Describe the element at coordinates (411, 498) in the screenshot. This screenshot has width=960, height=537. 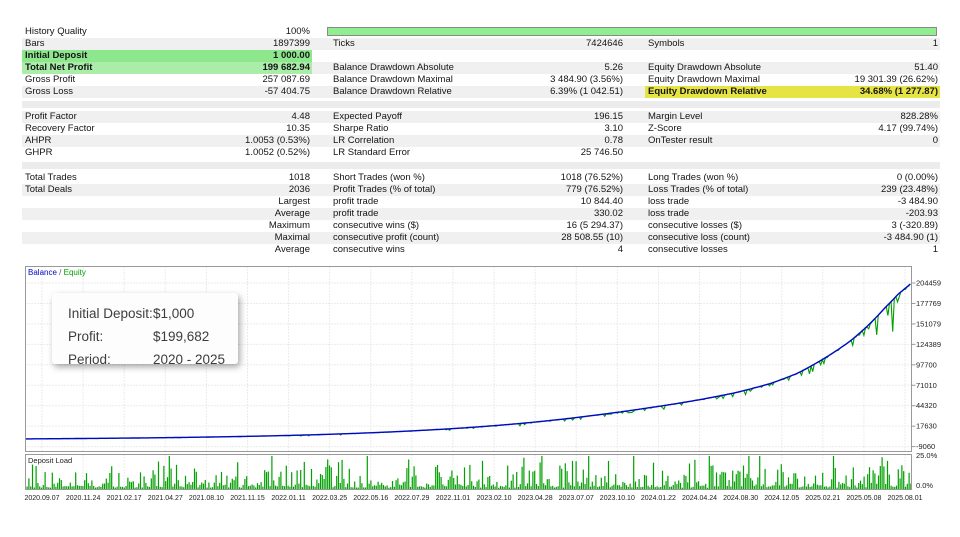
I see `axis-tick-label: 2022.07.29` at that location.